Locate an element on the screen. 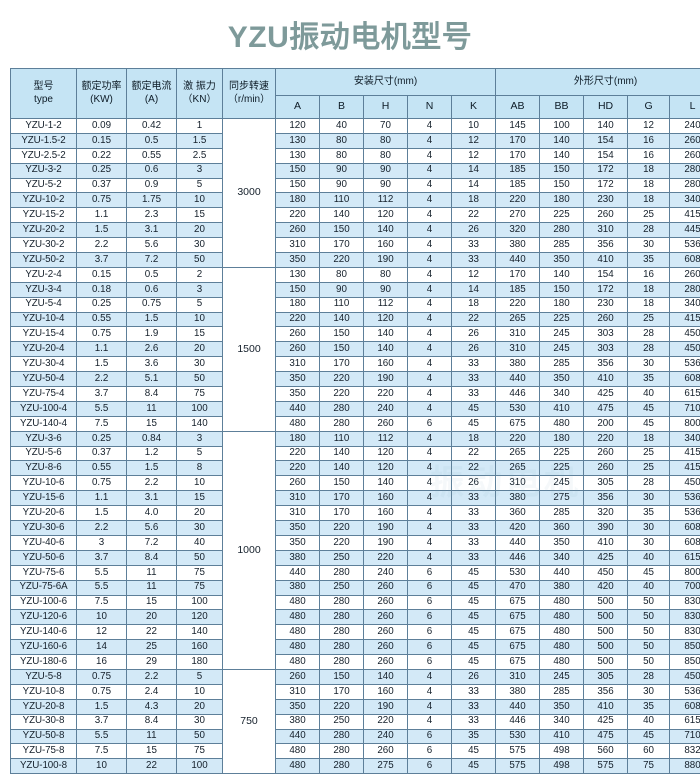  cell-hd: 356 is located at coordinates (606, 245).